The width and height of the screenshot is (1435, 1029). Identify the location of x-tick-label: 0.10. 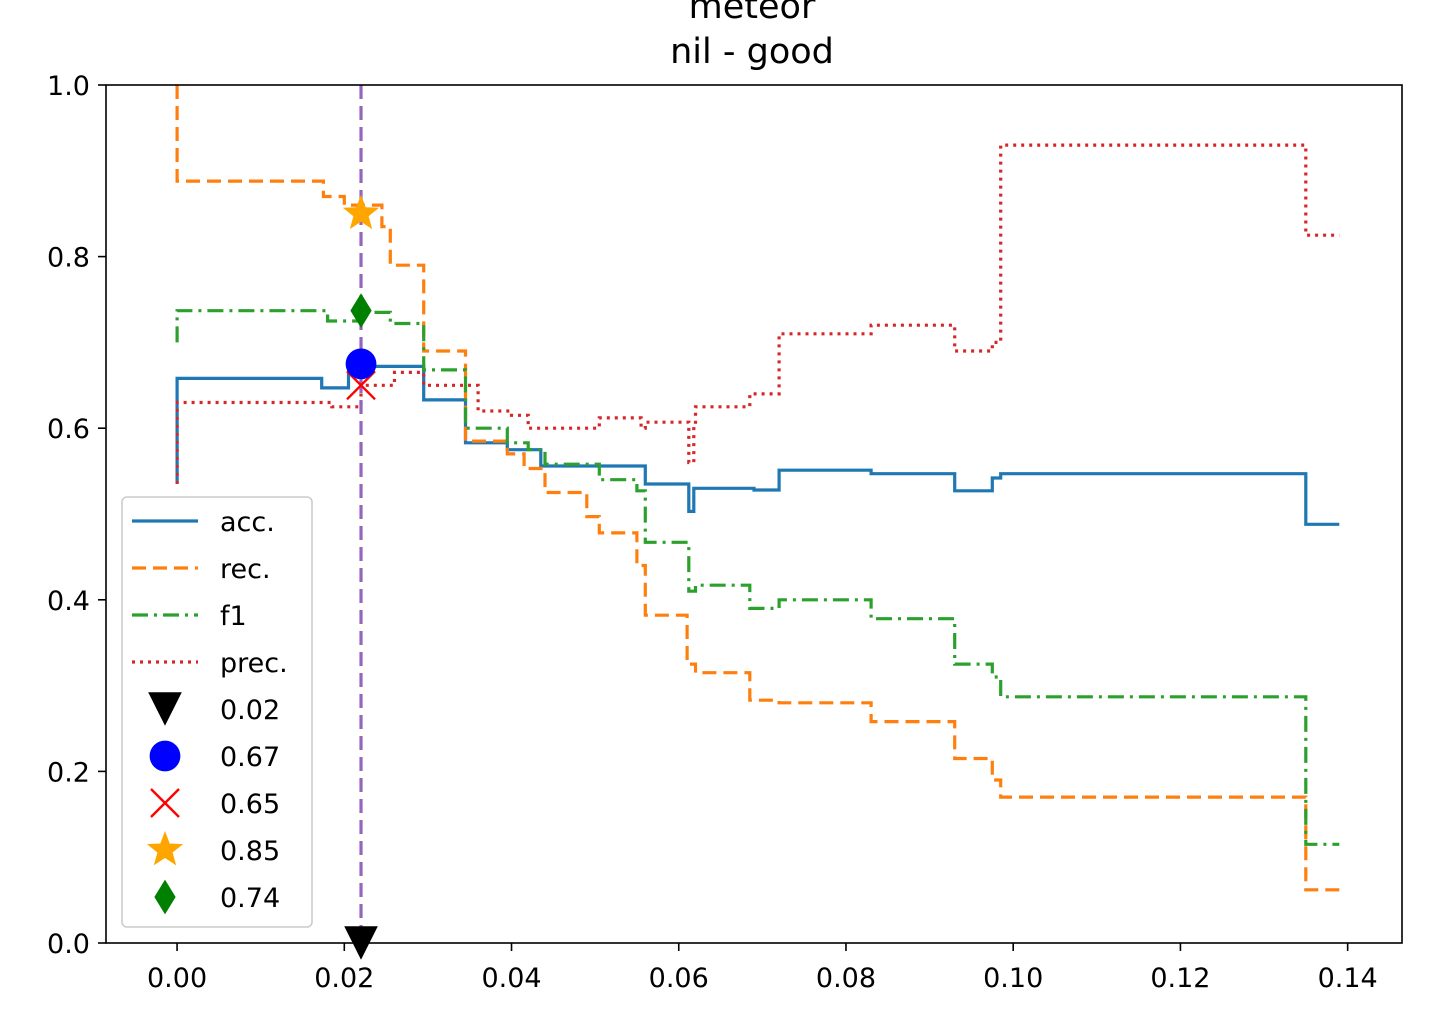
(1013, 978).